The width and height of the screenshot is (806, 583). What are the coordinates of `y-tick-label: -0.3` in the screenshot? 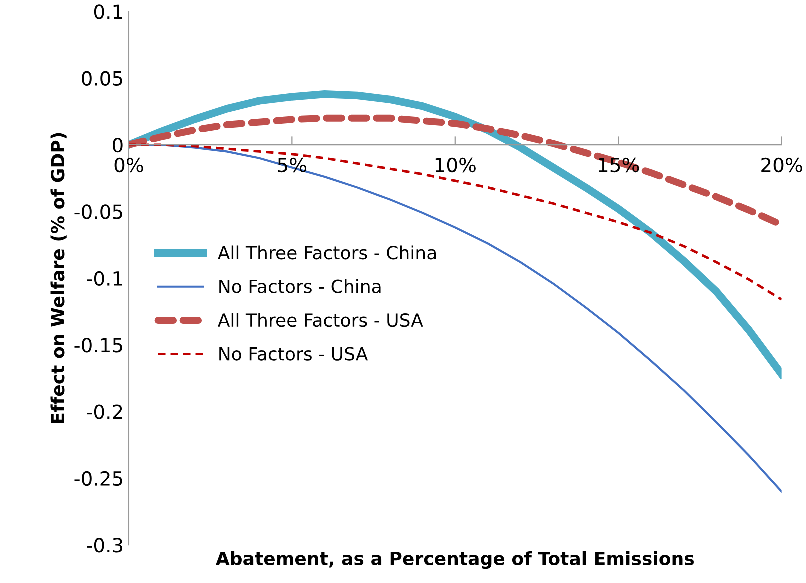 It's located at (105, 545).